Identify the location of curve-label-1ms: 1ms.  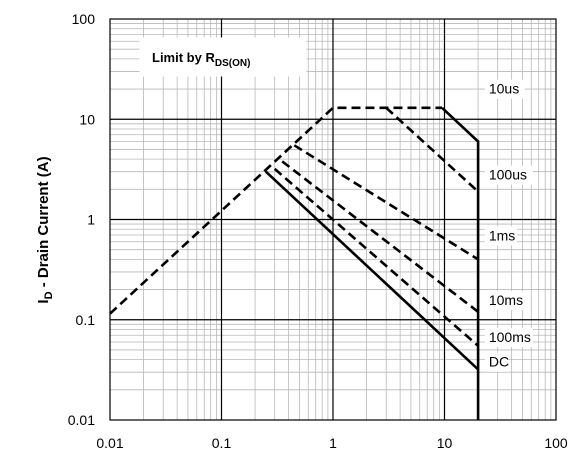
(502, 235).